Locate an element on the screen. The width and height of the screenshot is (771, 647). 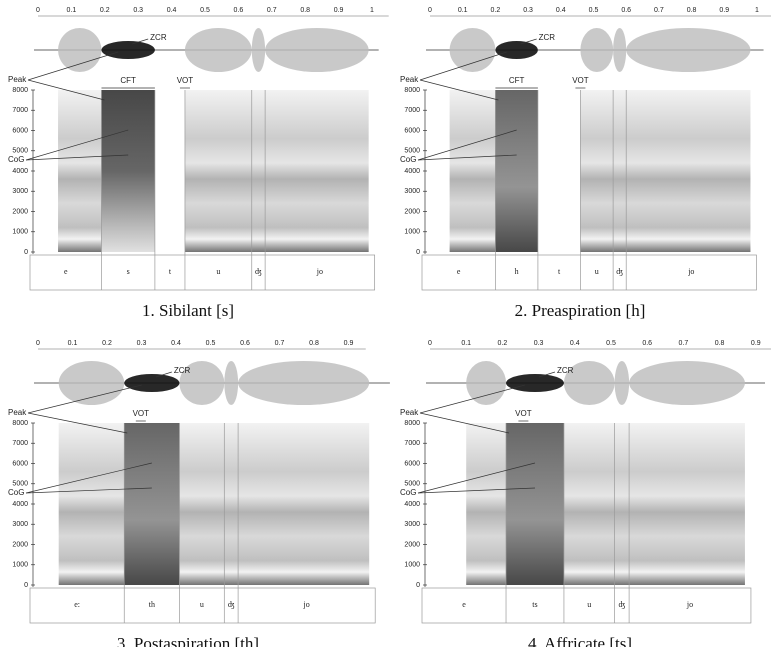
segment-label: h is located at coordinates (517, 271).